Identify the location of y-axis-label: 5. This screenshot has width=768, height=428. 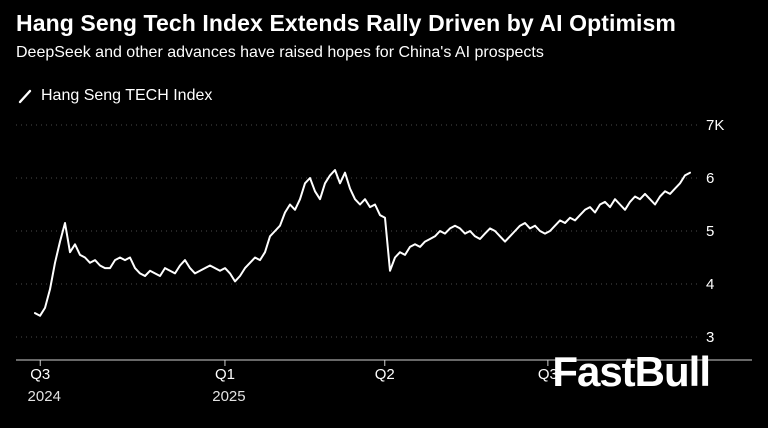
(710, 231).